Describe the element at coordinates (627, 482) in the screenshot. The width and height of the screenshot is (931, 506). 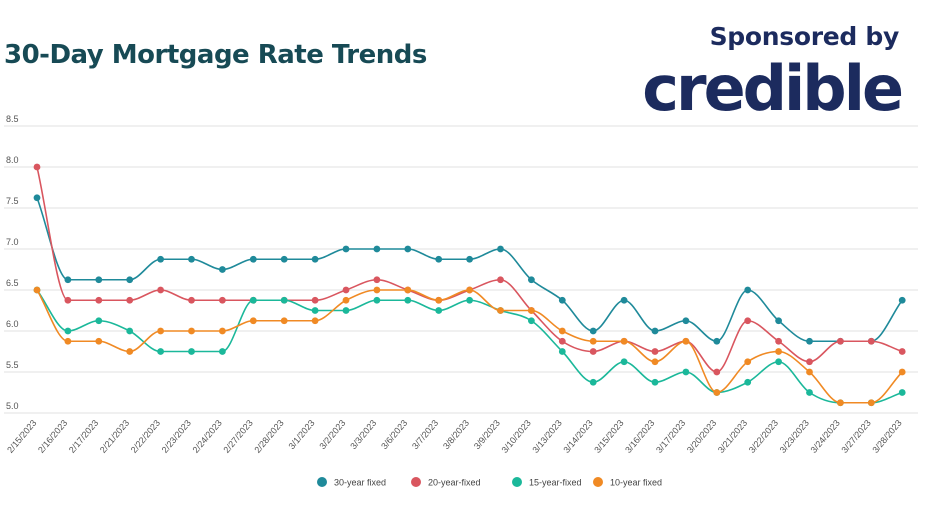
I see `legend-item: 10-year fixed` at that location.